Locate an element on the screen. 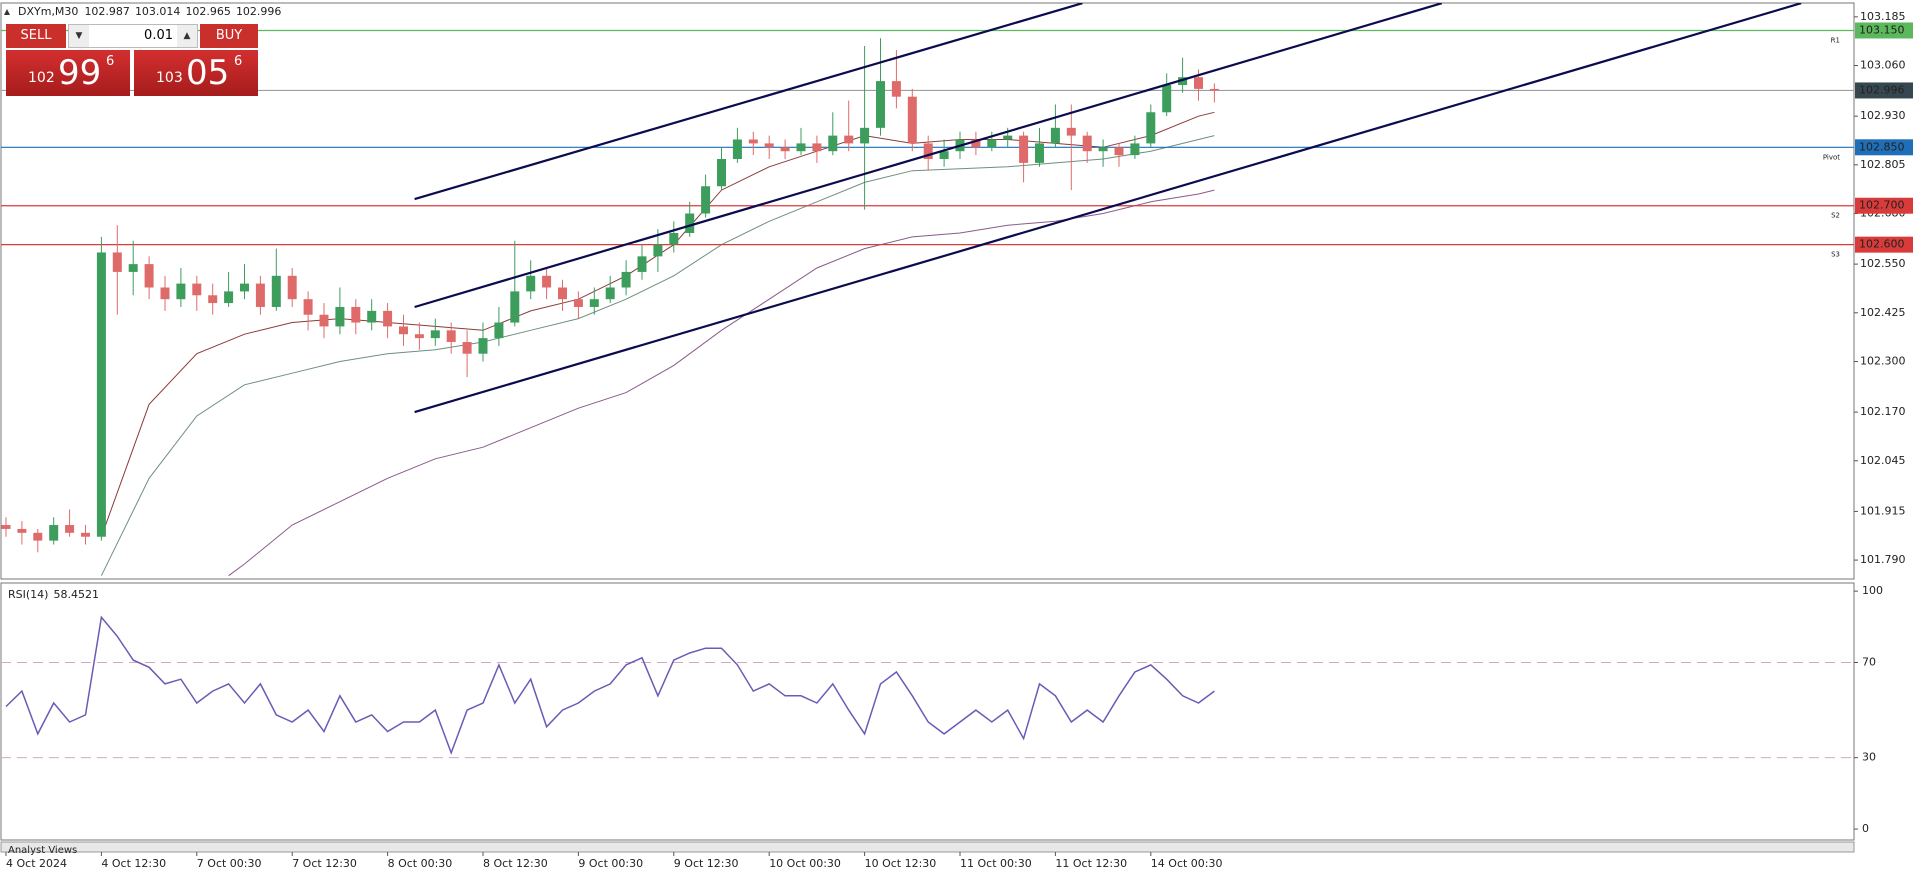 The width and height of the screenshot is (1916, 874). y-tick-label: 70 is located at coordinates (1869, 662).